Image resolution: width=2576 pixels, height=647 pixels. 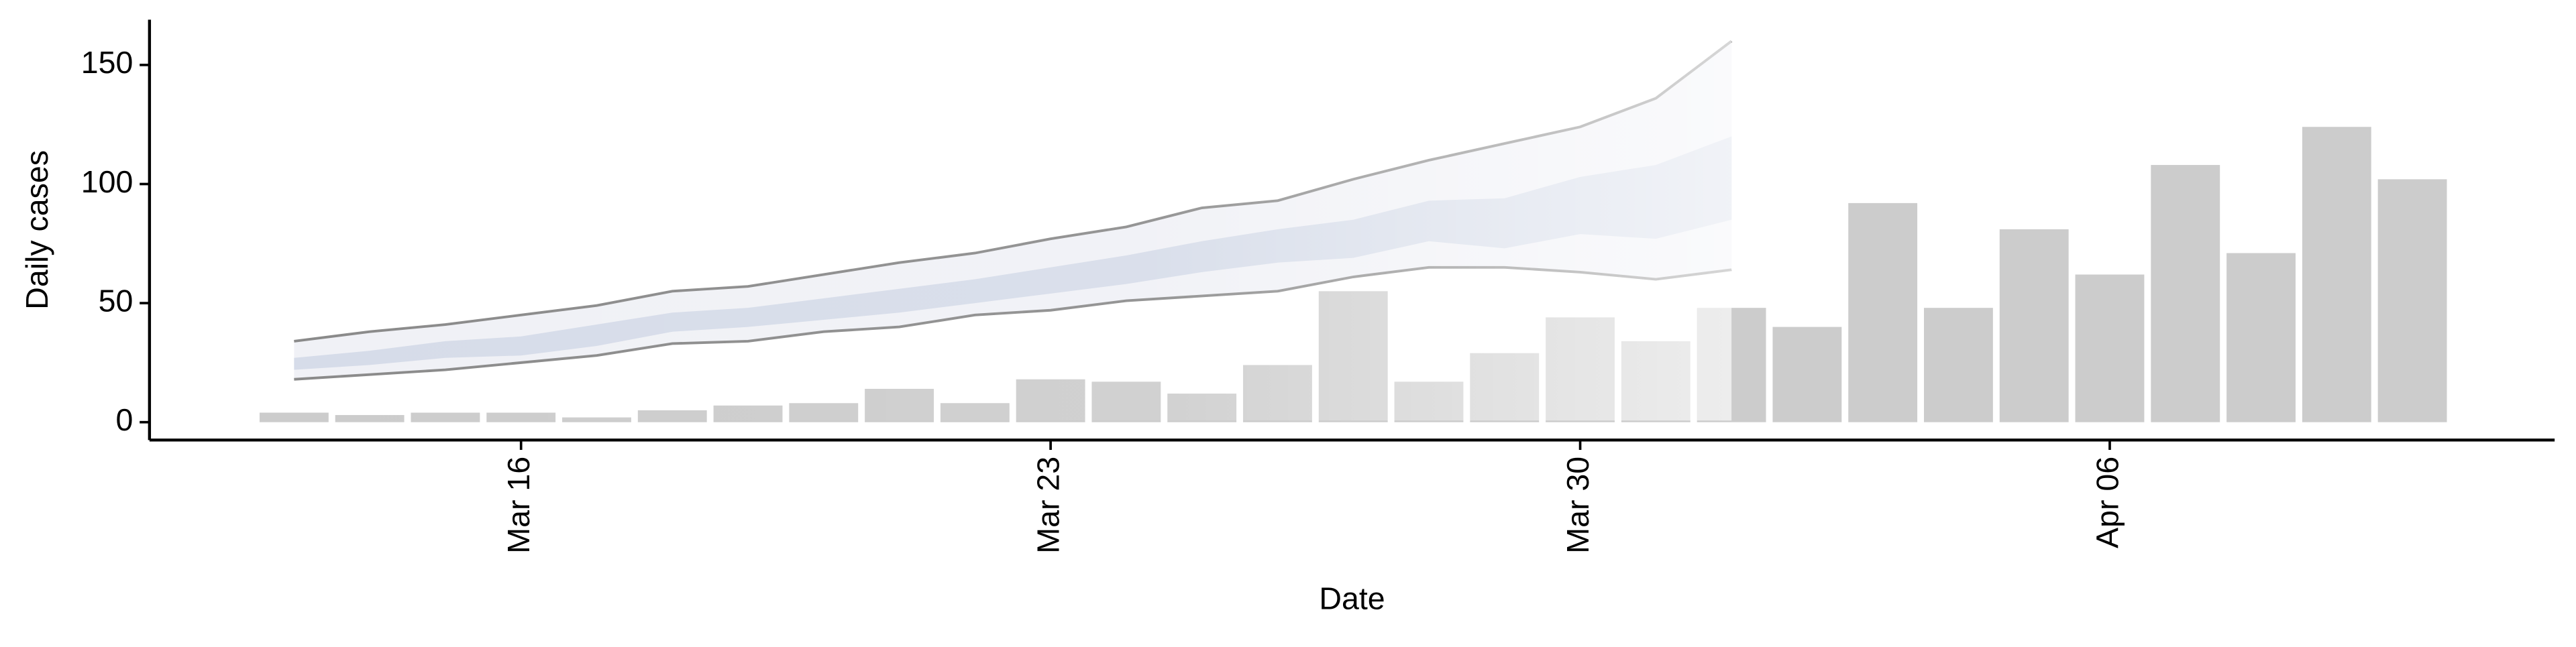 I want to click on y-tick-label: 50, so click(x=116, y=300).